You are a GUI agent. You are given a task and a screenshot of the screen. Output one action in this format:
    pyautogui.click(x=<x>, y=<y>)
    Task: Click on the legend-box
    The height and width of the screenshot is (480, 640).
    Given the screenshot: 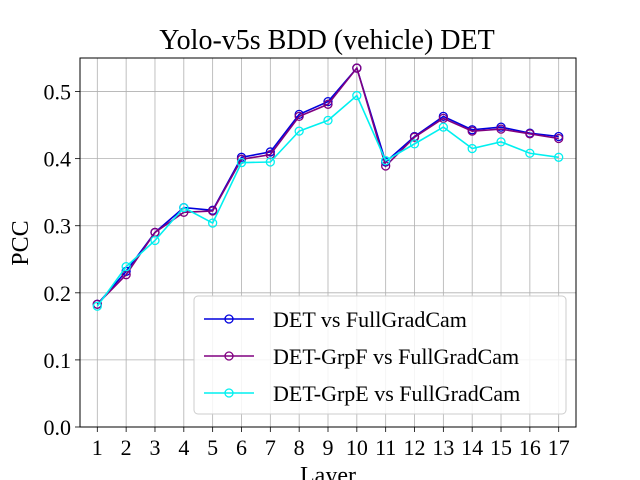 What is the action you would take?
    pyautogui.click(x=380, y=355)
    